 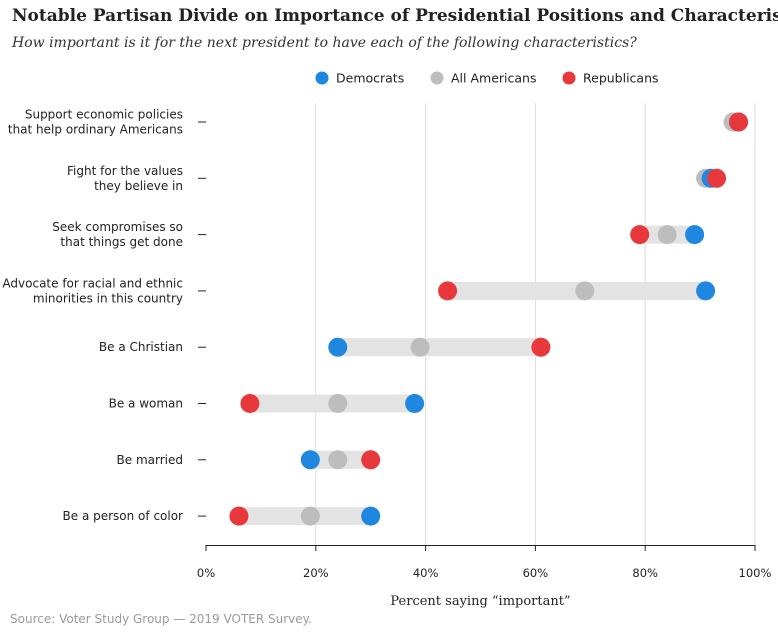 What do you see at coordinates (569, 78) in the screenshot?
I see `legend-marker-republicans` at bounding box center [569, 78].